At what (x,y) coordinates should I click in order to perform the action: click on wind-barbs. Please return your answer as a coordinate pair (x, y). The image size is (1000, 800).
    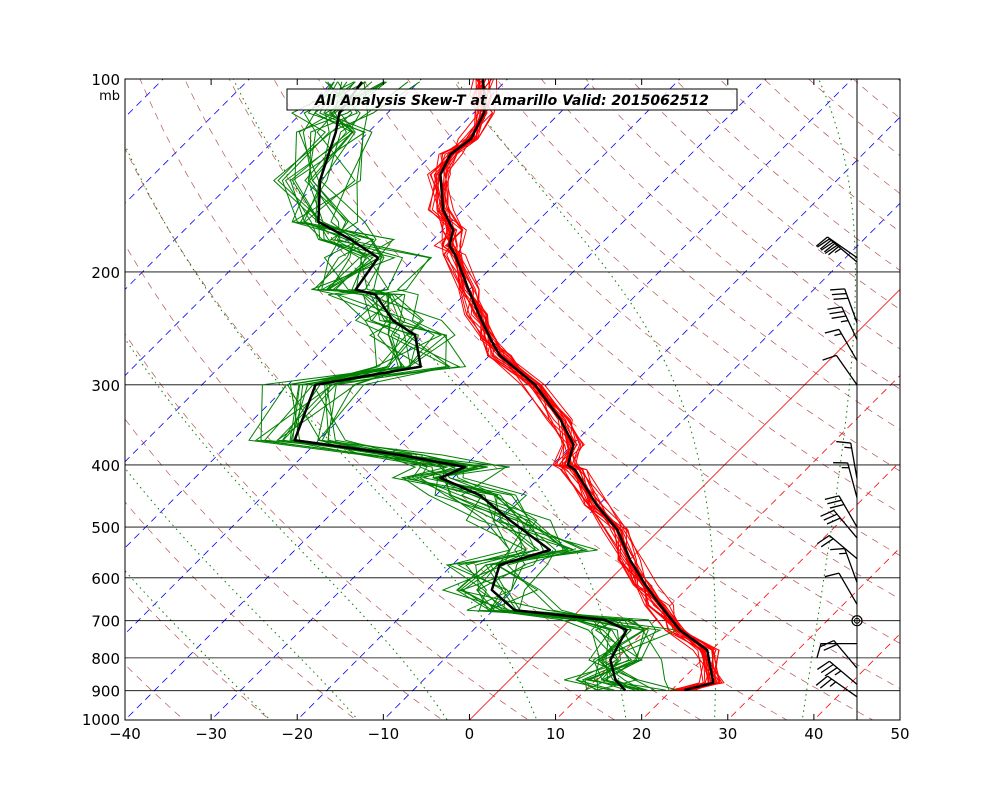
    Looking at the image, I should click on (839, 399).